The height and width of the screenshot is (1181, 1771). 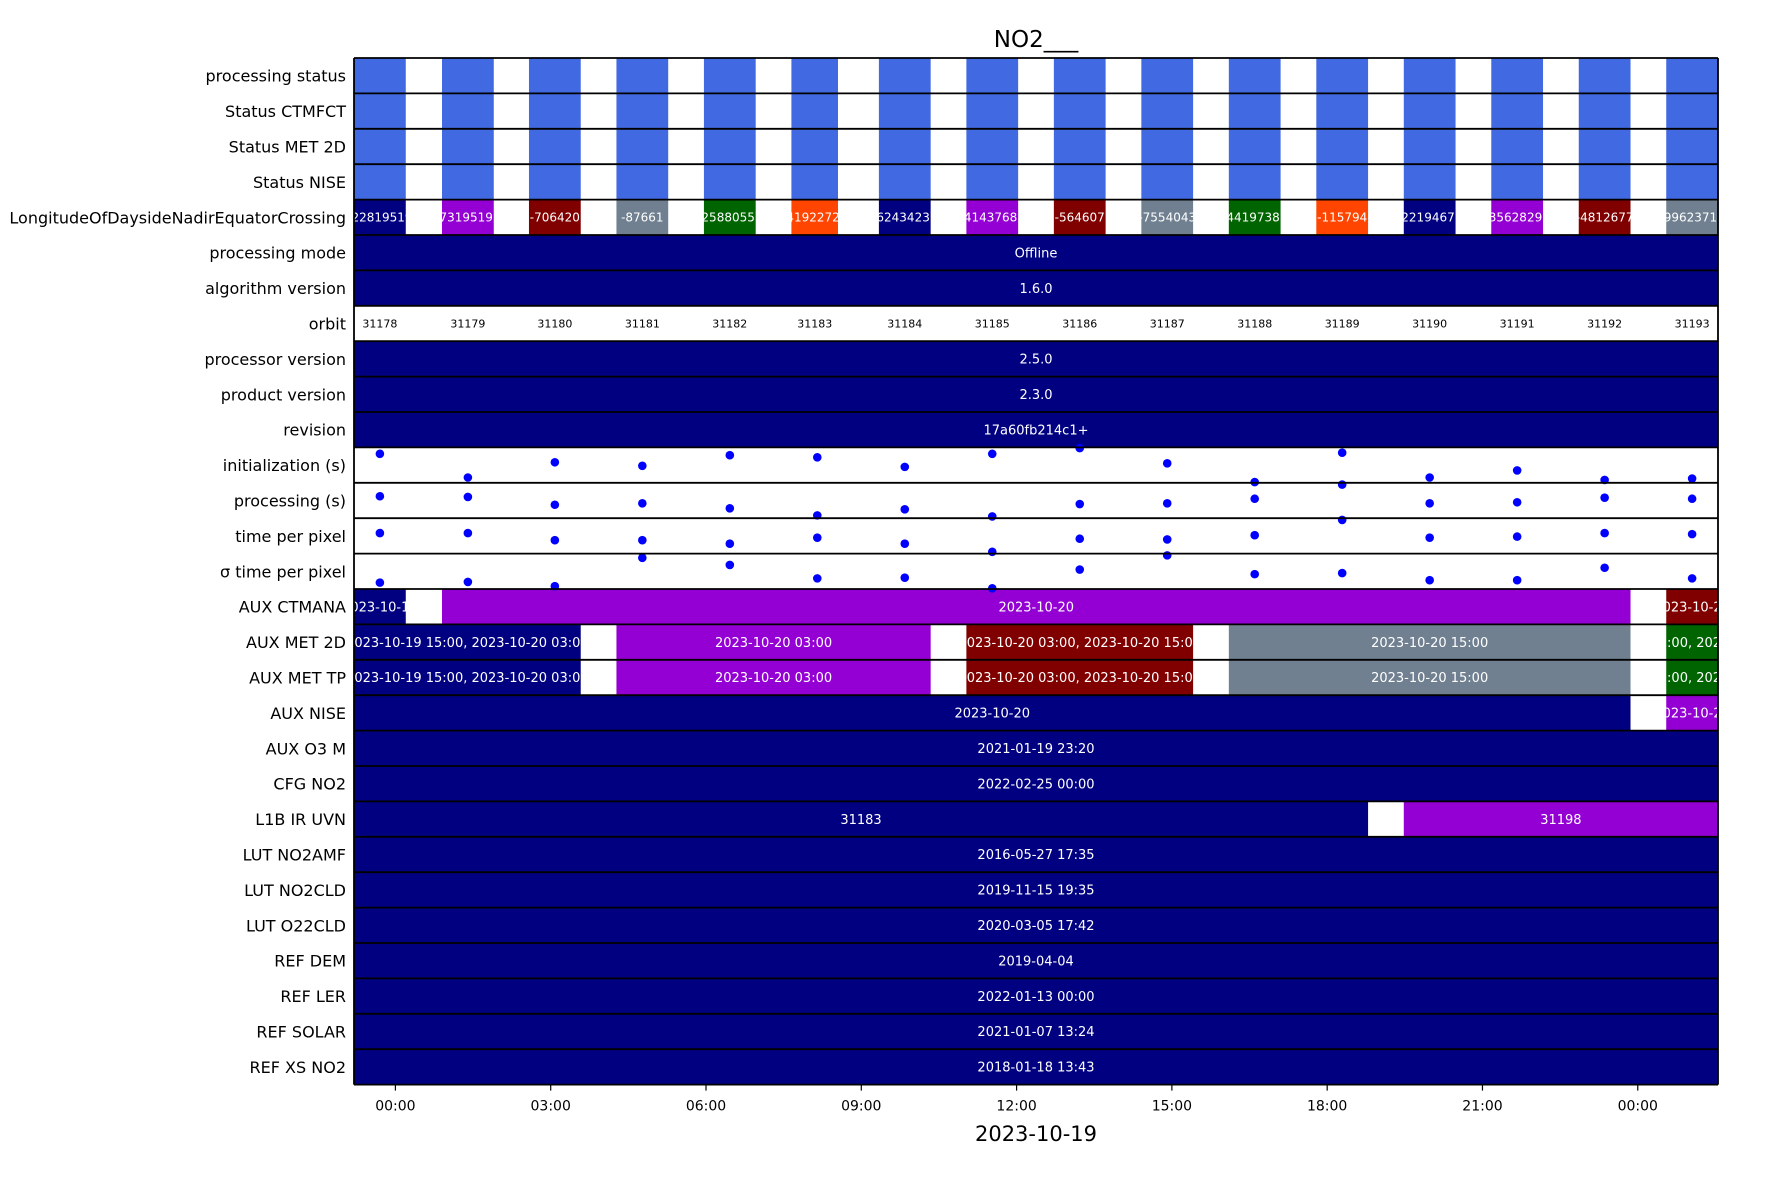 I want to click on x-tick-label: 06:00, so click(x=706, y=1107).